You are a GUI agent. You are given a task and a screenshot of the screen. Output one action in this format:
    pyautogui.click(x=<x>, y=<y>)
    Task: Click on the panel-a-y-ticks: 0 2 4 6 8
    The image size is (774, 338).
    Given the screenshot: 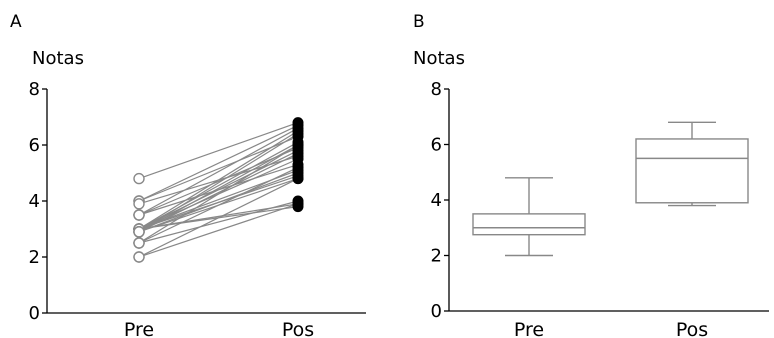 What is the action you would take?
    pyautogui.click(x=38, y=201)
    